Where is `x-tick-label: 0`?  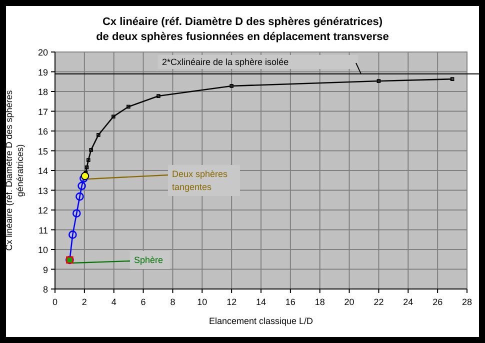 x-tick-label: 0 is located at coordinates (55, 302).